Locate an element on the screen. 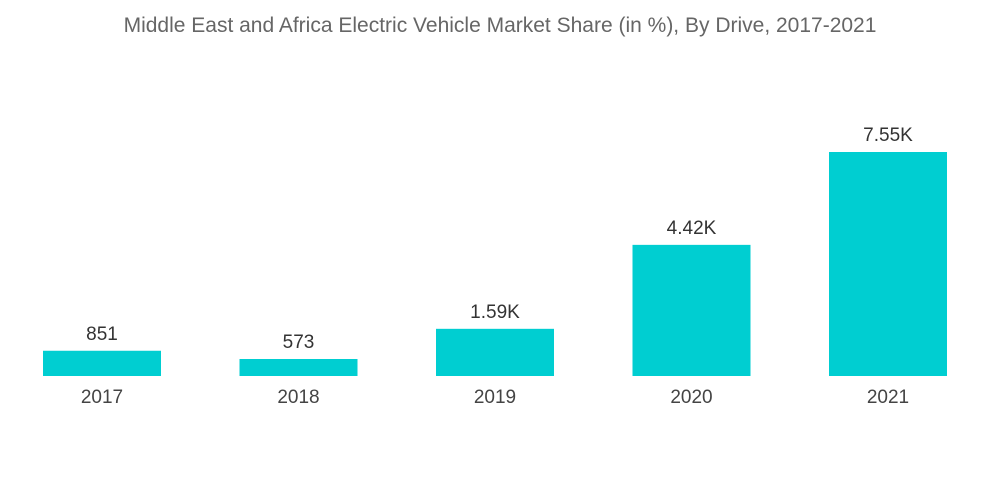 The width and height of the screenshot is (1000, 504). x-tick-label-2020: 2020 is located at coordinates (691, 397).